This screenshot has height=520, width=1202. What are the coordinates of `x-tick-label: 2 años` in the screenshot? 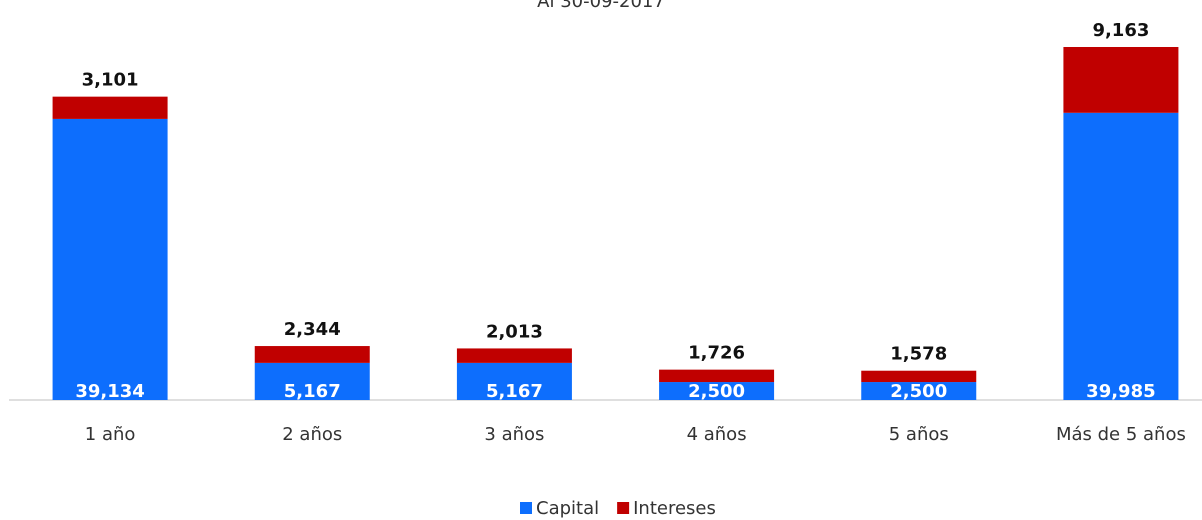 It's located at (312, 434).